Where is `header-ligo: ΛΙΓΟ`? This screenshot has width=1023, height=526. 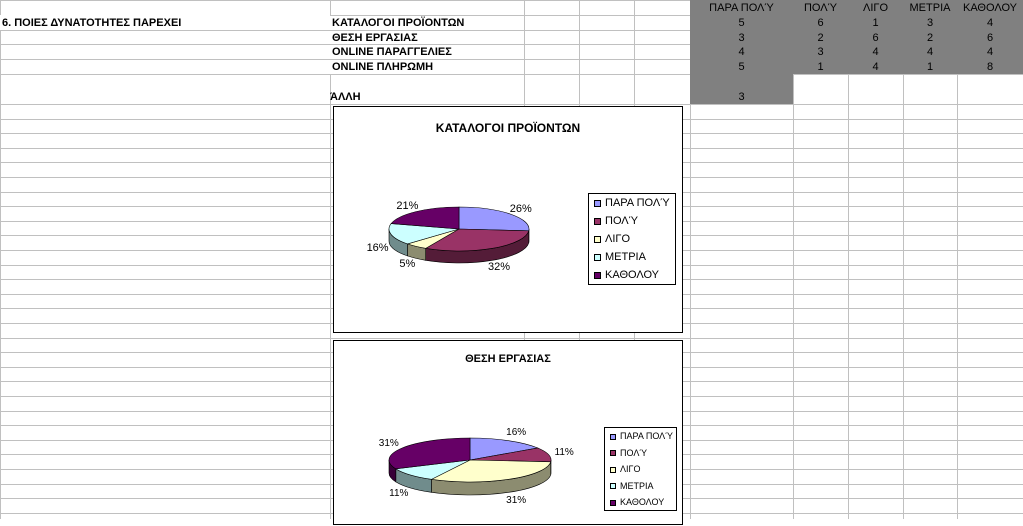 header-ligo: ΛΙΓΟ is located at coordinates (875, 8).